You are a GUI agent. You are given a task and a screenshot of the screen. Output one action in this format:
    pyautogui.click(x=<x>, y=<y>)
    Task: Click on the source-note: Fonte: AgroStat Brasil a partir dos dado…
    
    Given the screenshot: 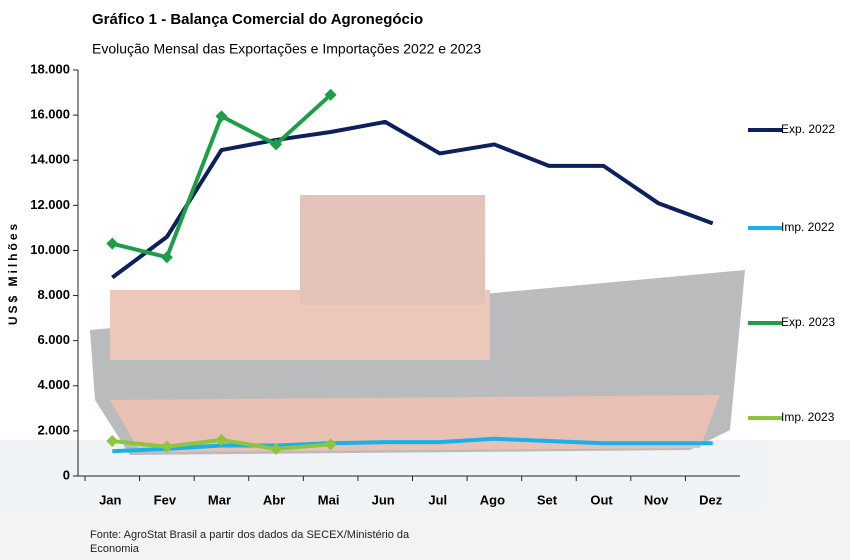 What is the action you would take?
    pyautogui.click(x=250, y=542)
    